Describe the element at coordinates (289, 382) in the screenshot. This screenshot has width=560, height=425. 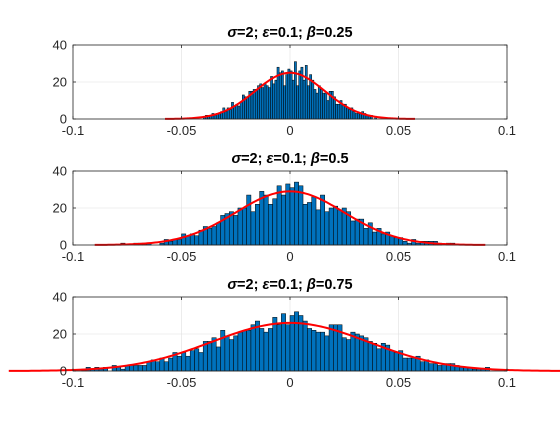
I see `x-tick-label: 0` at that location.